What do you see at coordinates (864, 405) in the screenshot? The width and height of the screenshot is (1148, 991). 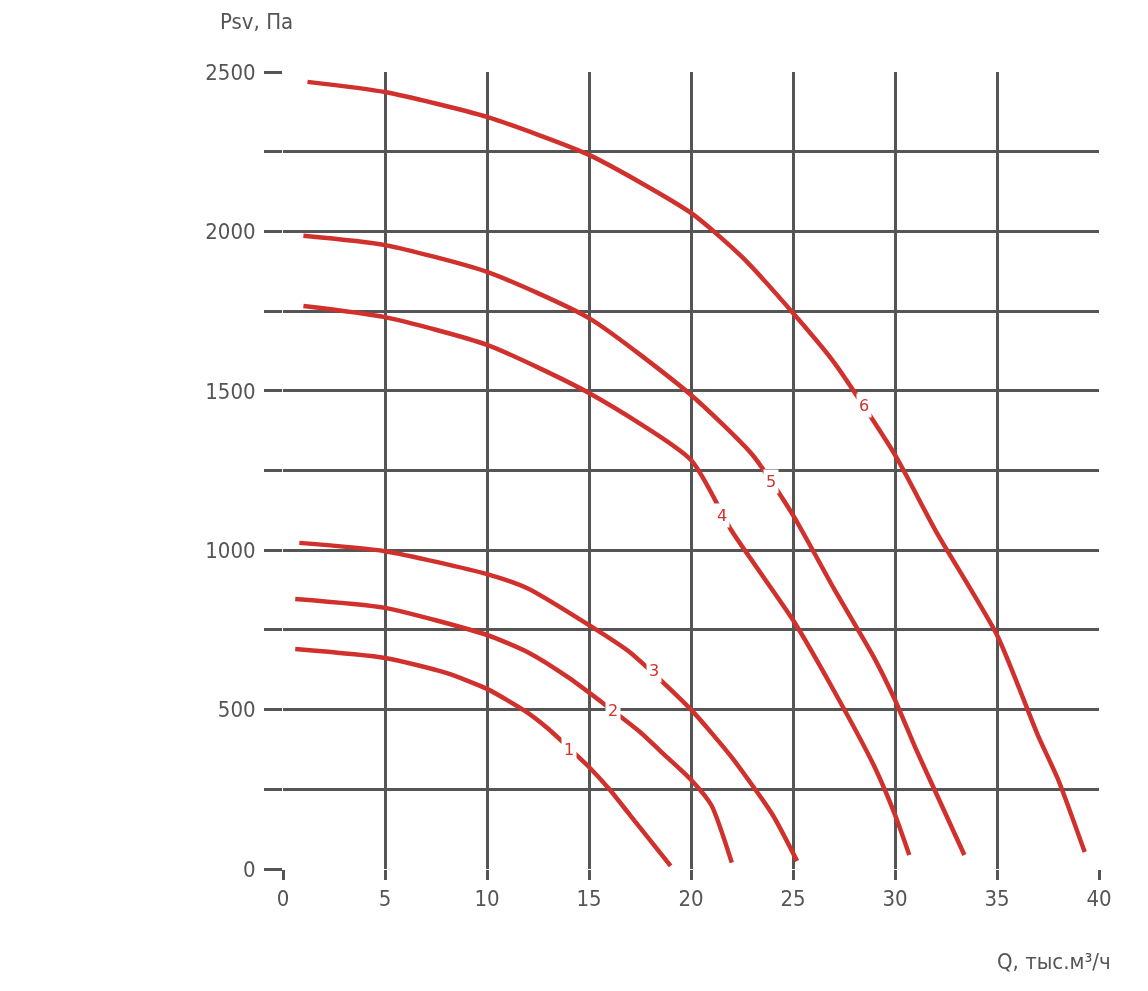 I see `annotation: 6` at bounding box center [864, 405].